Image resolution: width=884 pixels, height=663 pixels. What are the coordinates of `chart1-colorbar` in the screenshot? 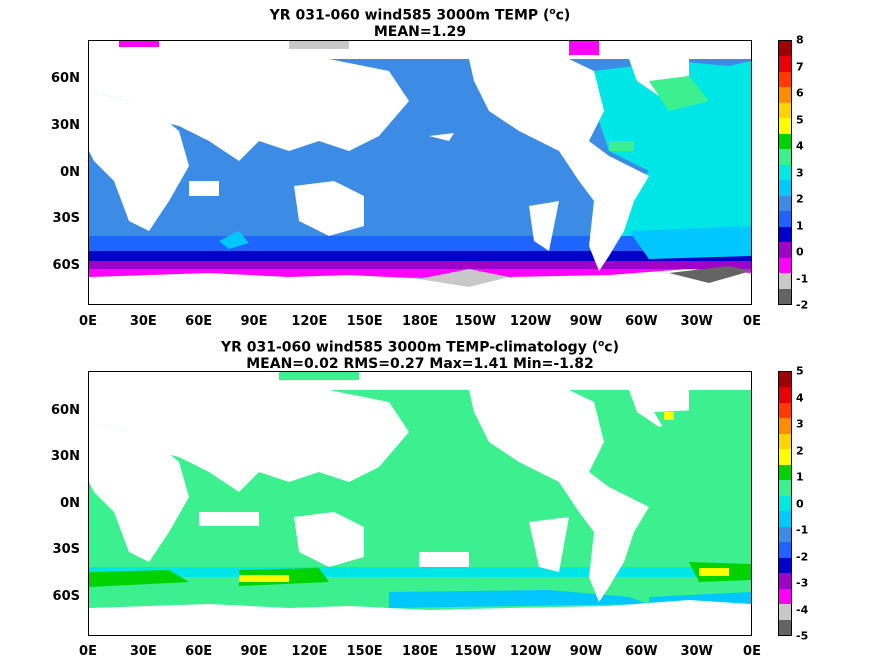 It's located at (785, 172).